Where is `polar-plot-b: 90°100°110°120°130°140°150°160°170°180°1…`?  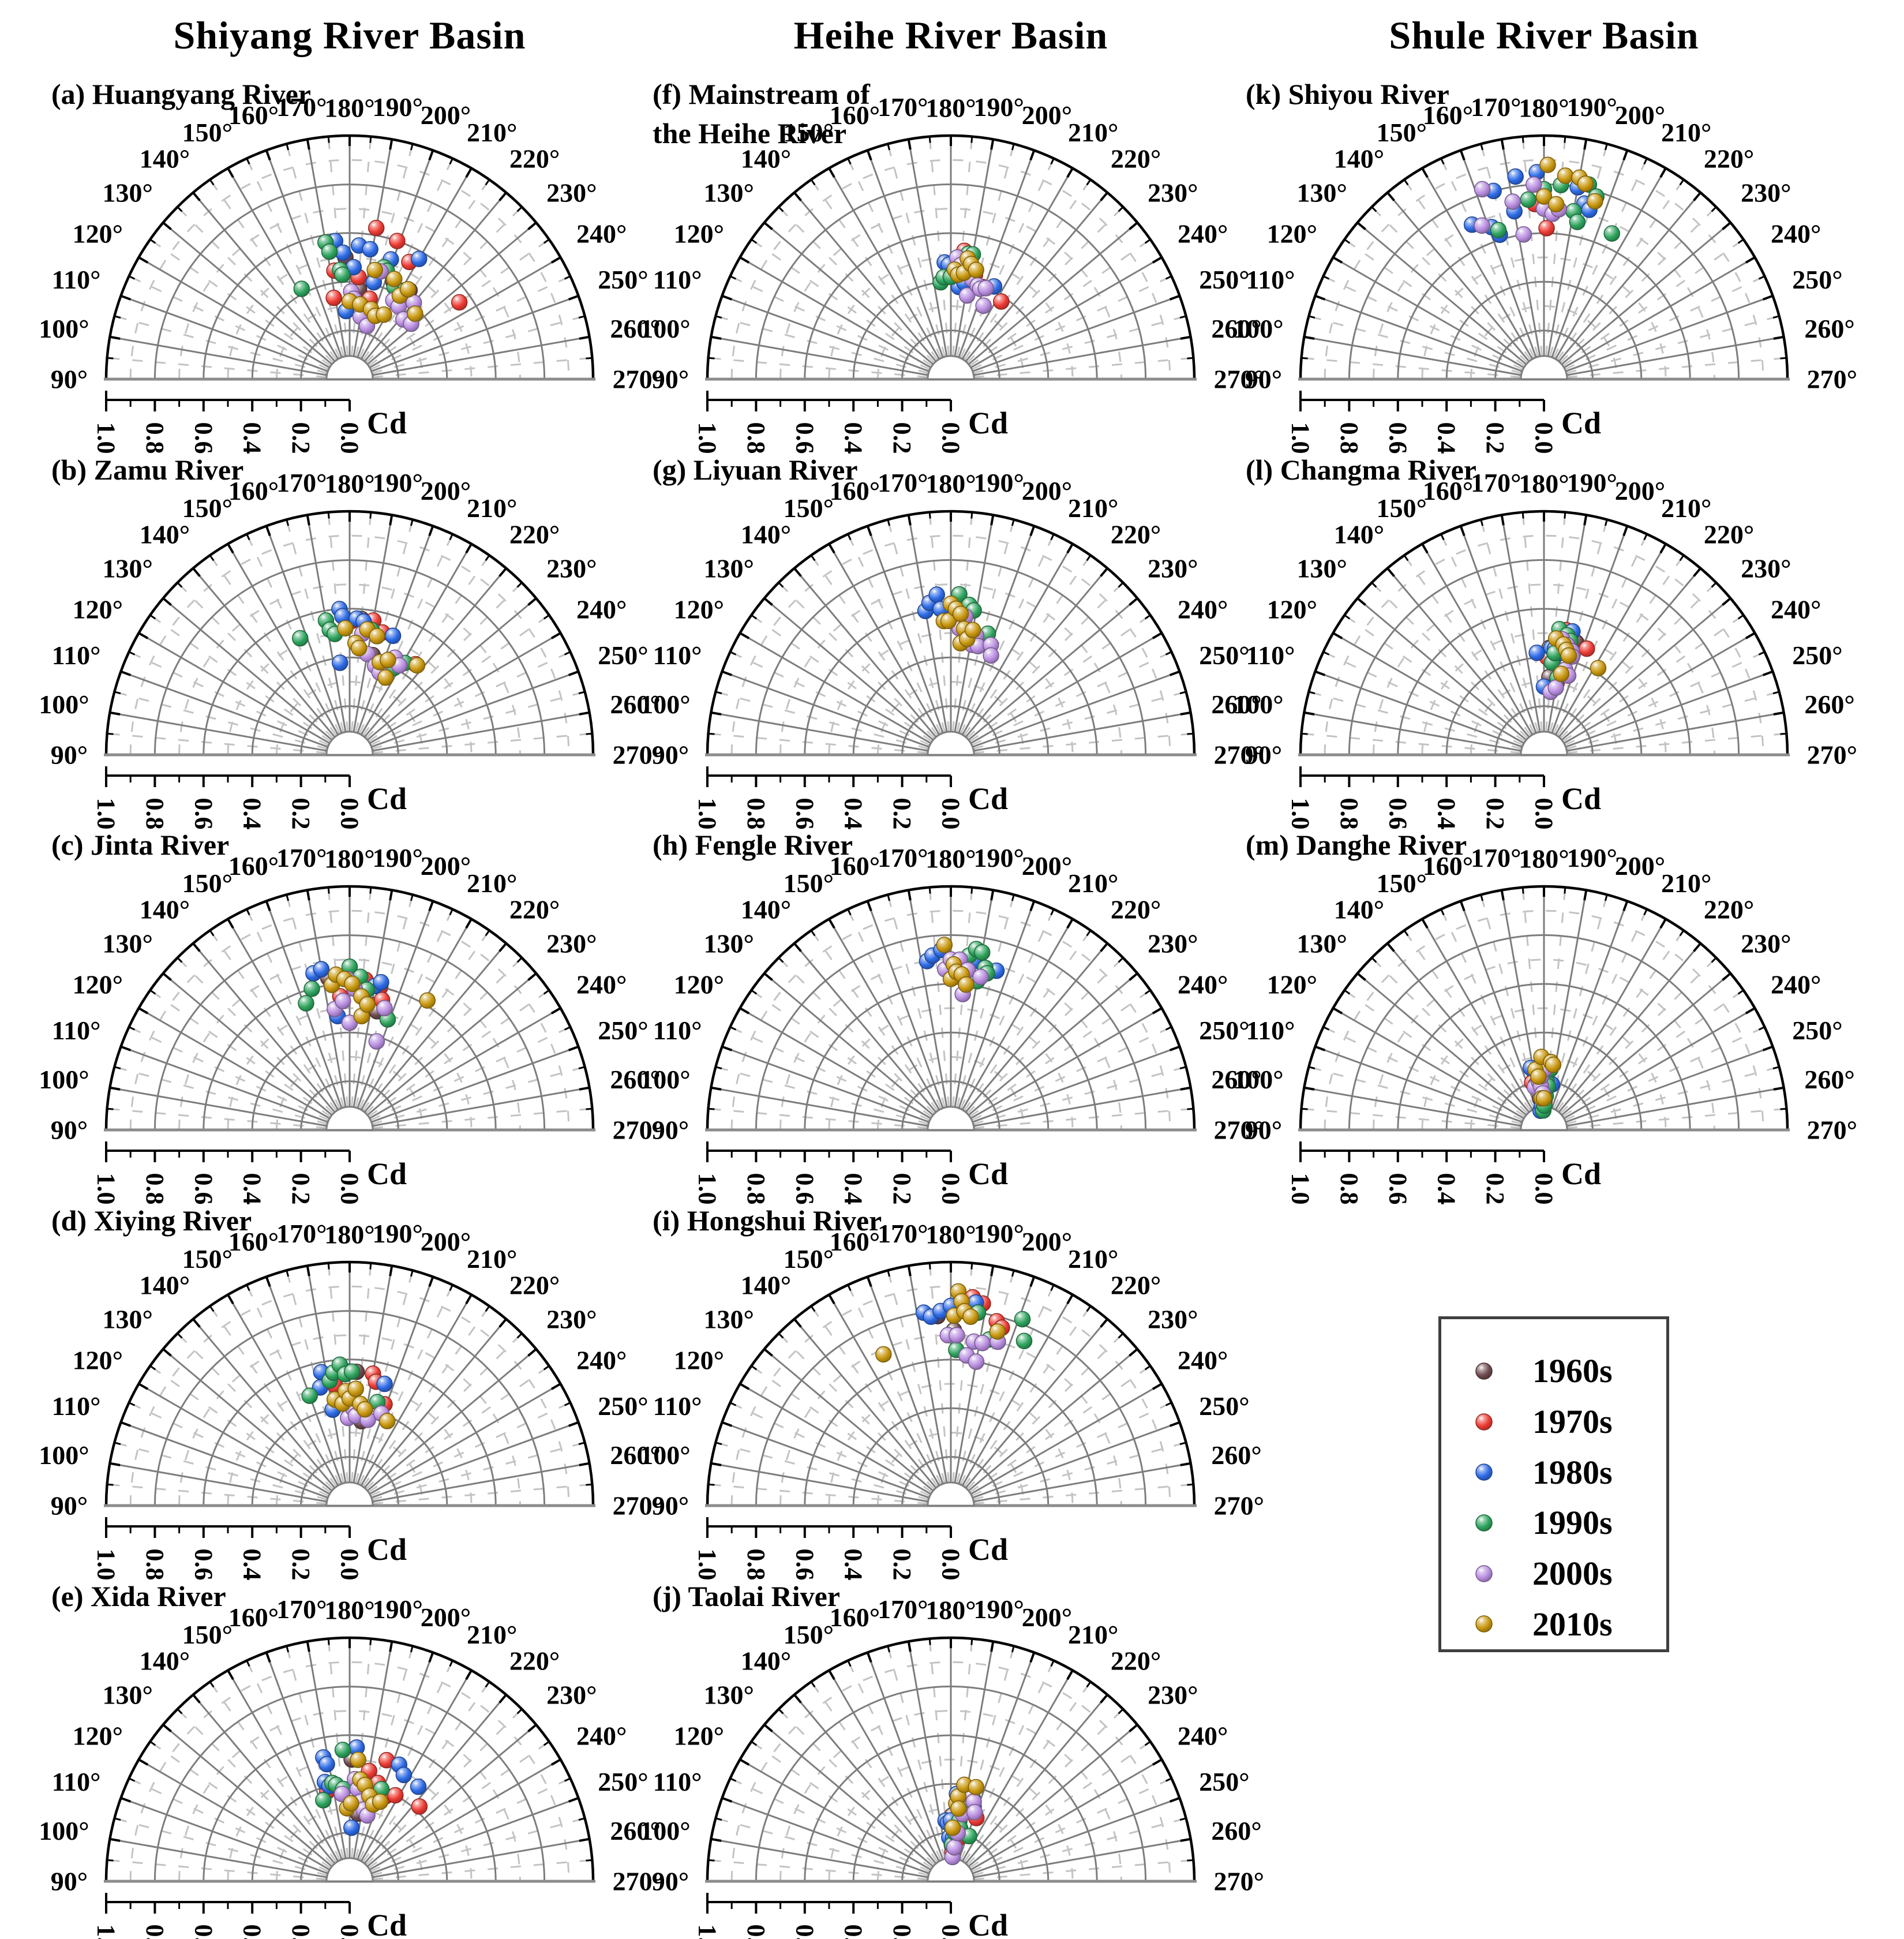 polar-plot-b: 90°100°110°120°130°140°150°160°170°180°1… is located at coordinates (351, 642).